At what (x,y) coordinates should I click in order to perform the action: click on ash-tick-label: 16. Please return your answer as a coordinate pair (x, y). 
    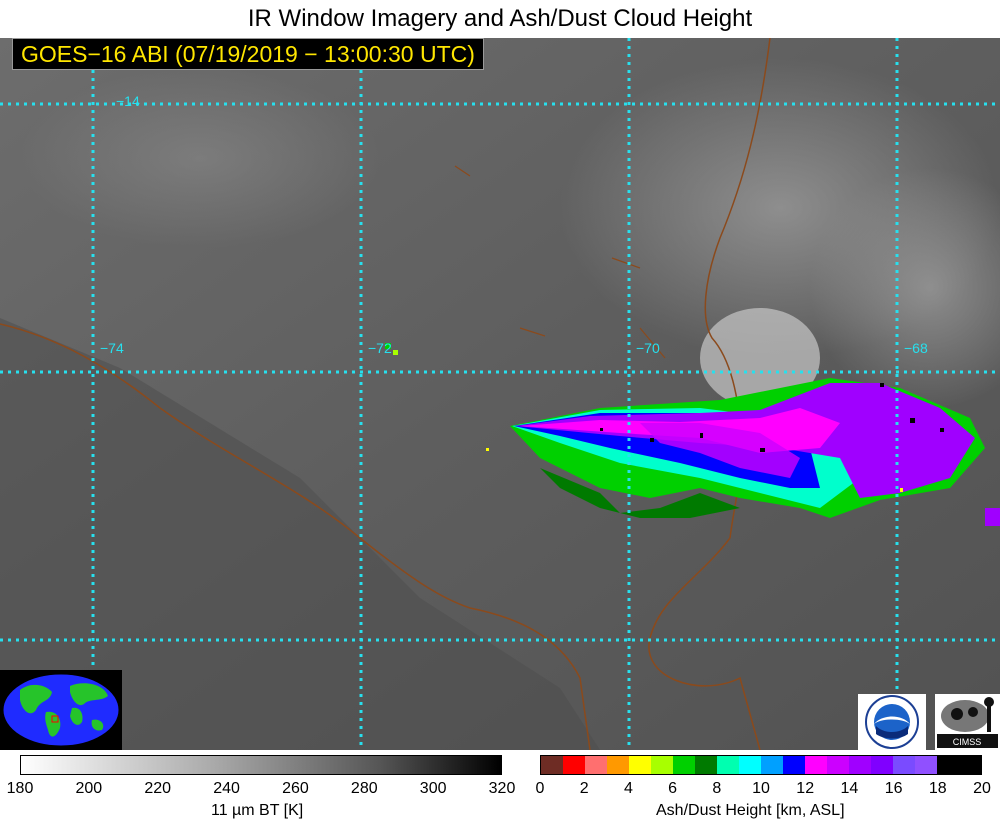
    Looking at the image, I should click on (893, 788).